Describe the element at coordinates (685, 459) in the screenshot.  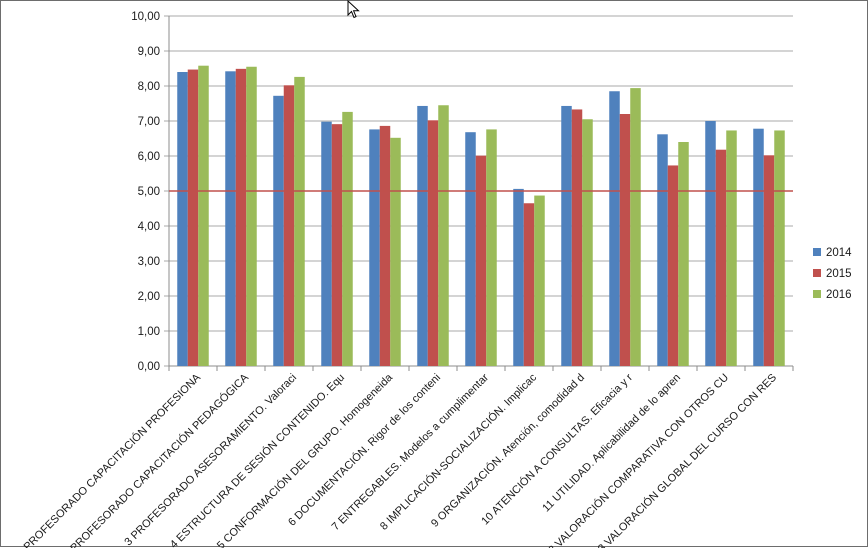
I see `x-category-label: 13 VALORACIÓN GLOBAL DEL CURSO CON RES` at that location.